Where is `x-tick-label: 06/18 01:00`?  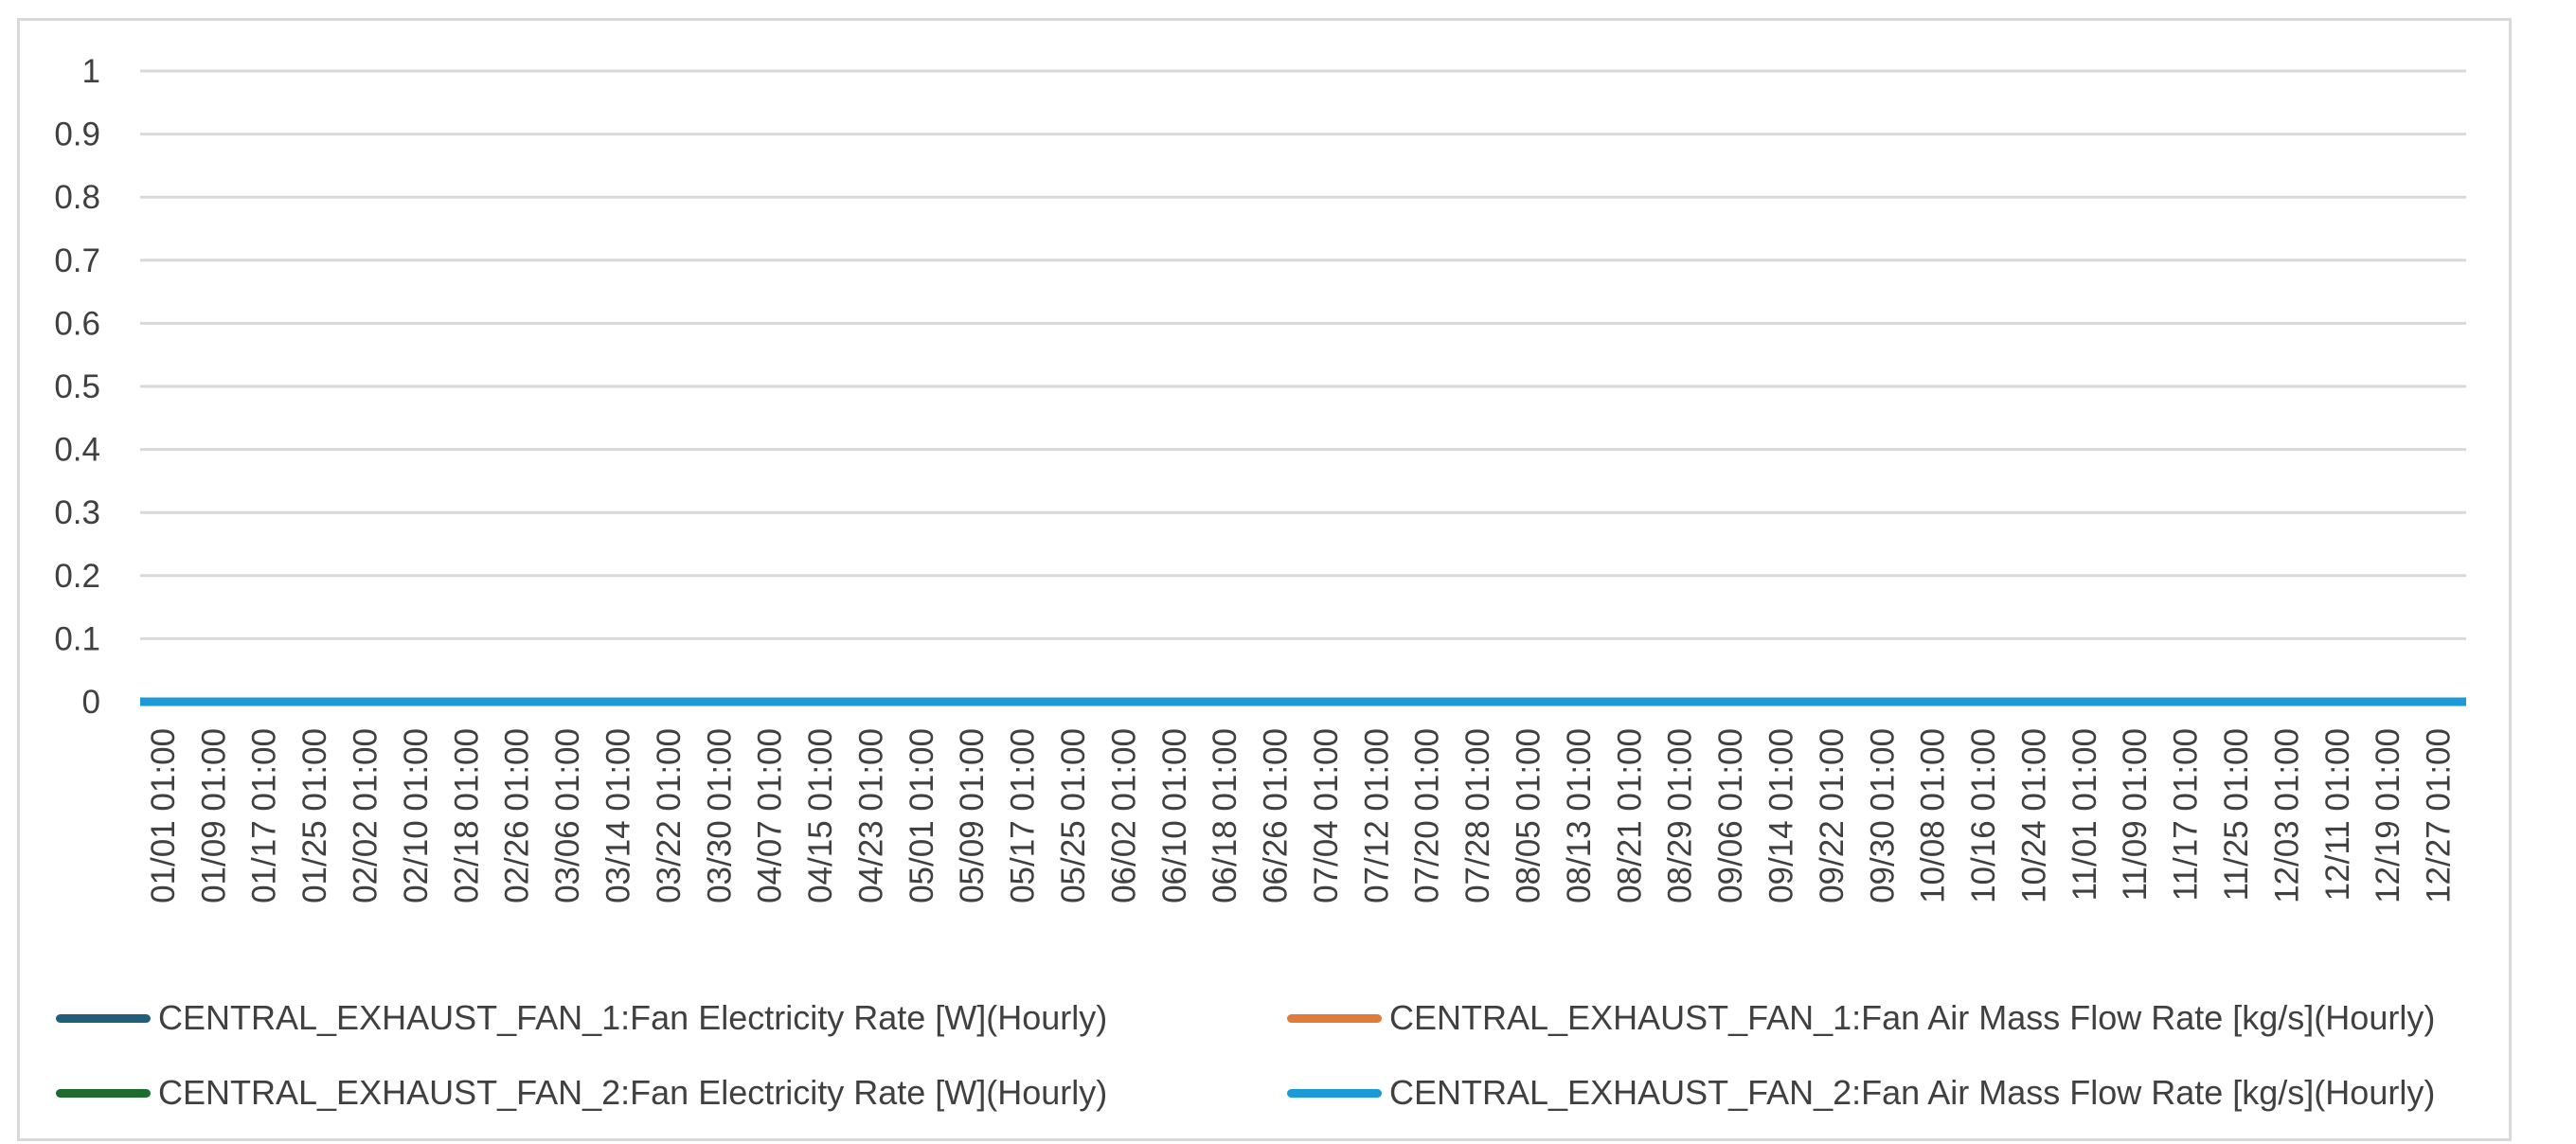
x-tick-label: 06/18 01:00 is located at coordinates (1225, 815).